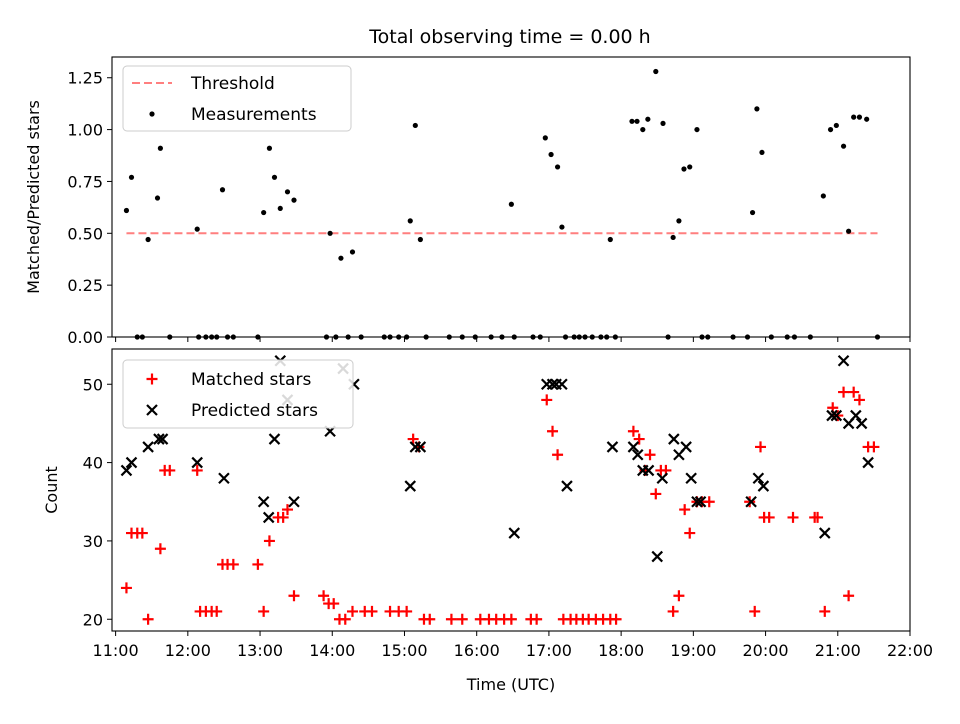  What do you see at coordinates (693, 650) in the screenshot?
I see `bottom-x-tick-label: 19:00` at bounding box center [693, 650].